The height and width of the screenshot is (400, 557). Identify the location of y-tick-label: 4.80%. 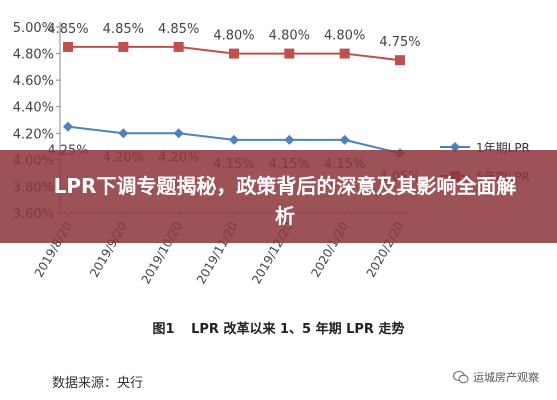
(33, 55).